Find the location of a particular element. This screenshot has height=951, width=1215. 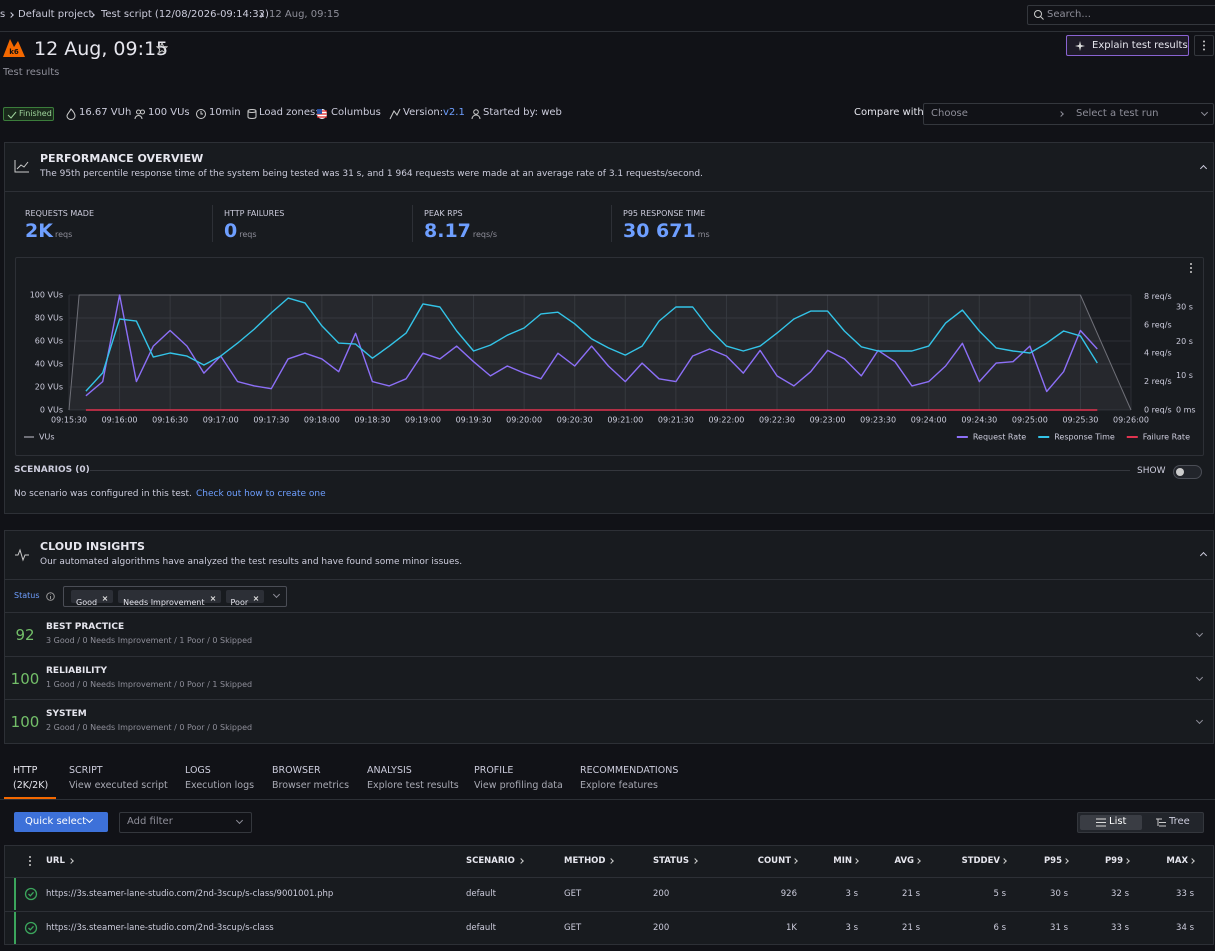

breadcrumb-item: Default project is located at coordinates (55, 14).